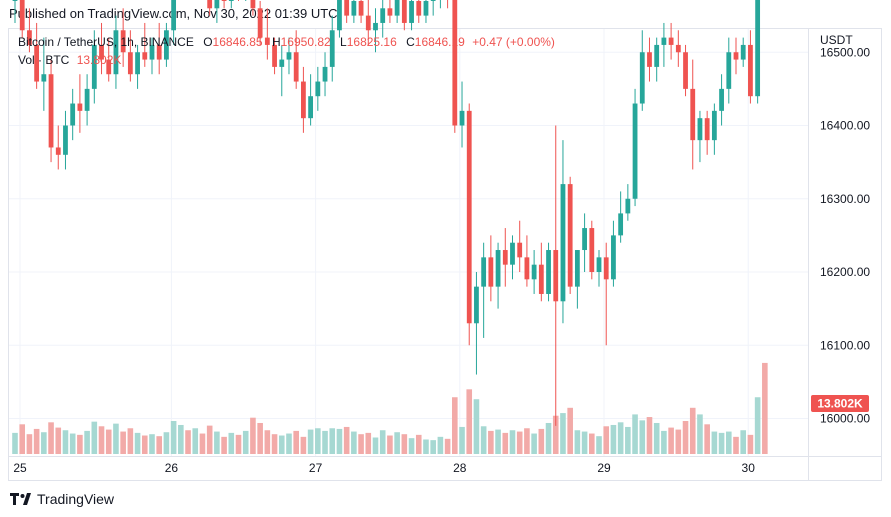 The height and width of the screenshot is (517, 891). Describe the element at coordinates (62, 499) in the screenshot. I see `tradingview-logo: TradingView` at that location.